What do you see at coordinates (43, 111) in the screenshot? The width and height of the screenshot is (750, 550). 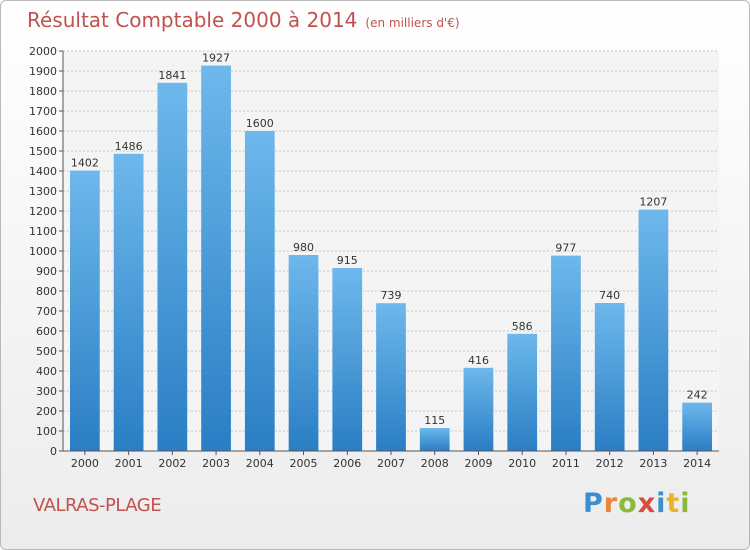 I see `y-tick-label: 1700` at bounding box center [43, 111].